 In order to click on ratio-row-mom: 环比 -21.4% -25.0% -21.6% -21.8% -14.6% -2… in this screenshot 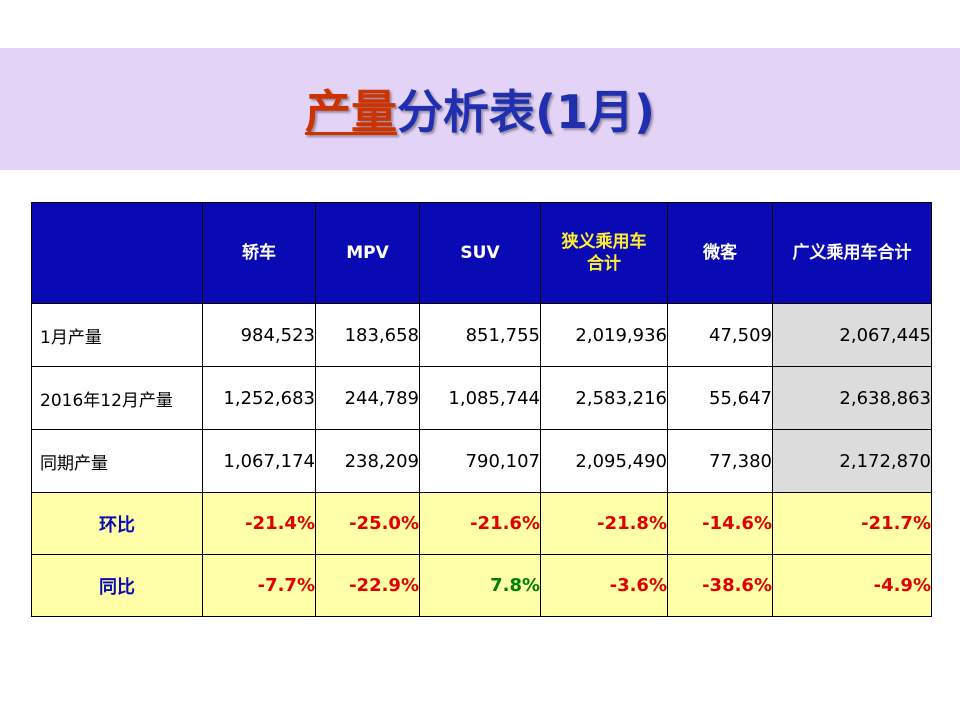, I will do `click(481, 523)`.